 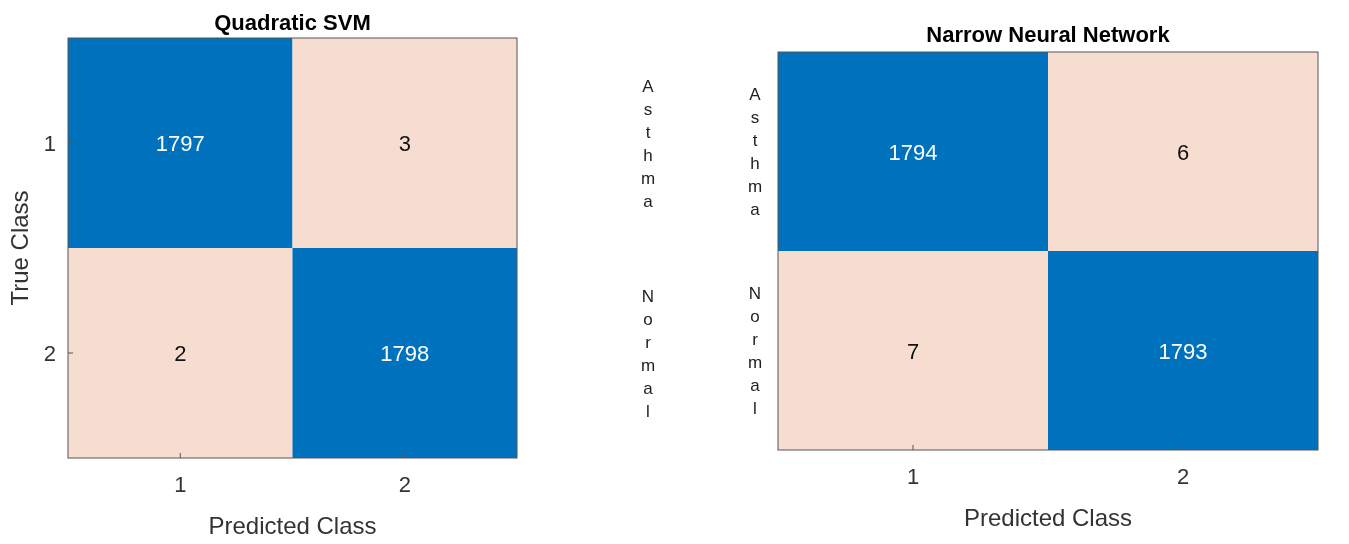 I want to click on data-label: 1793, so click(x=1183, y=351).